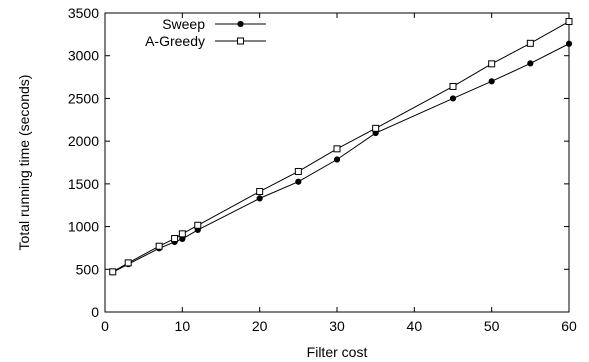 The height and width of the screenshot is (362, 589). What do you see at coordinates (105, 326) in the screenshot?
I see `x-tick-label: 0` at bounding box center [105, 326].